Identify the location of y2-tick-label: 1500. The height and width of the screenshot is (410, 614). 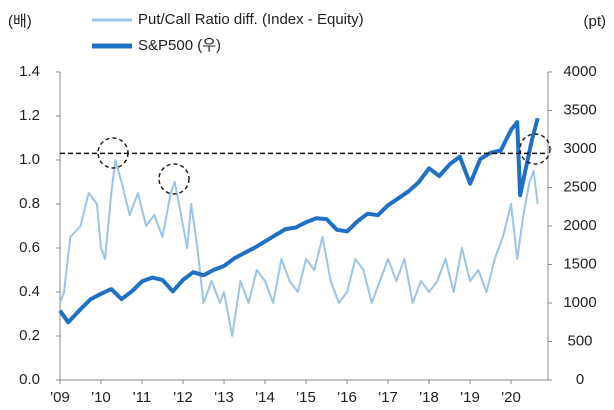
(579, 263).